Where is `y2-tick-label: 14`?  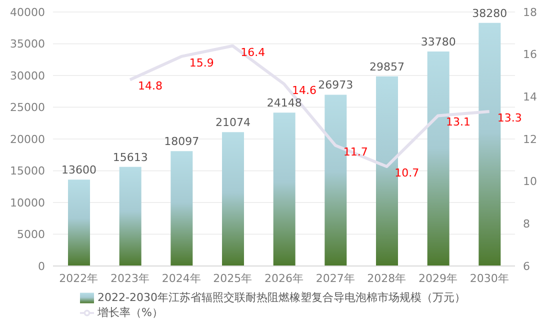
y2-tick-label: 14 is located at coordinates (530, 97).